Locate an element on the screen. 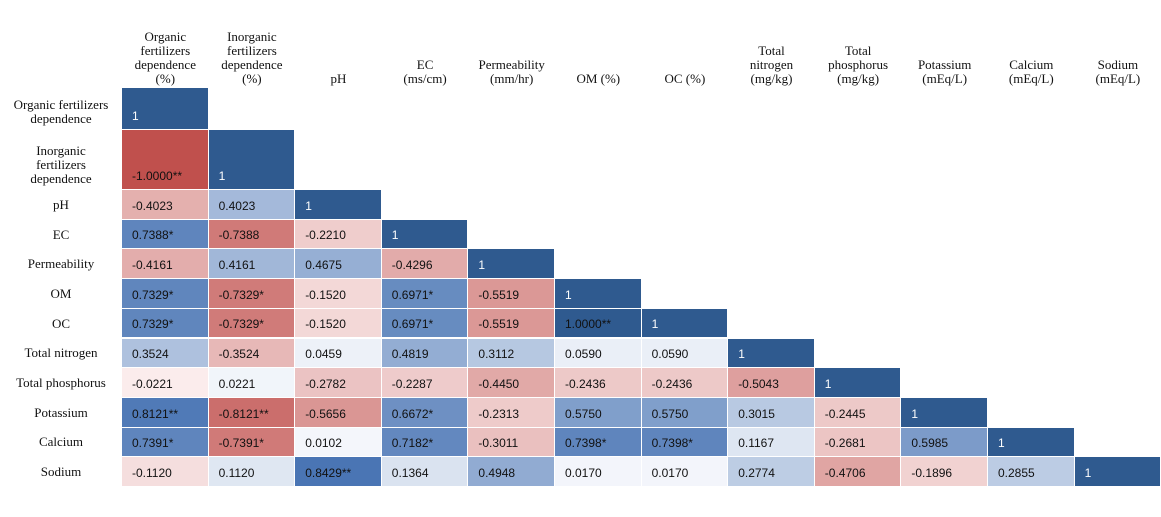 This screenshot has width=1161, height=517. correlation-cell: -0.2210 is located at coordinates (338, 234).